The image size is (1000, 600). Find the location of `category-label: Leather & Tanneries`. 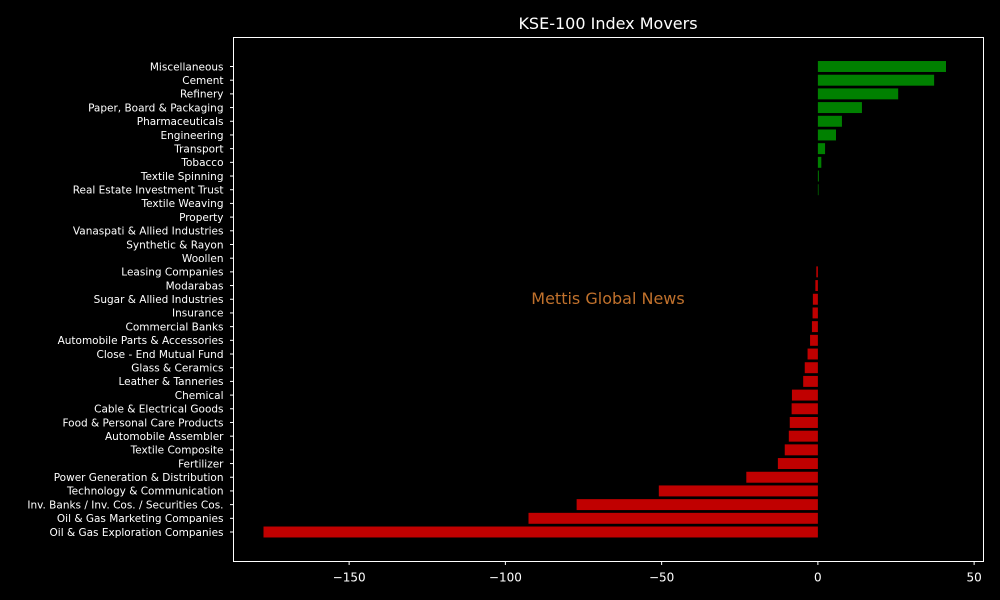

category-label: Leather & Tanneries is located at coordinates (170, 382).